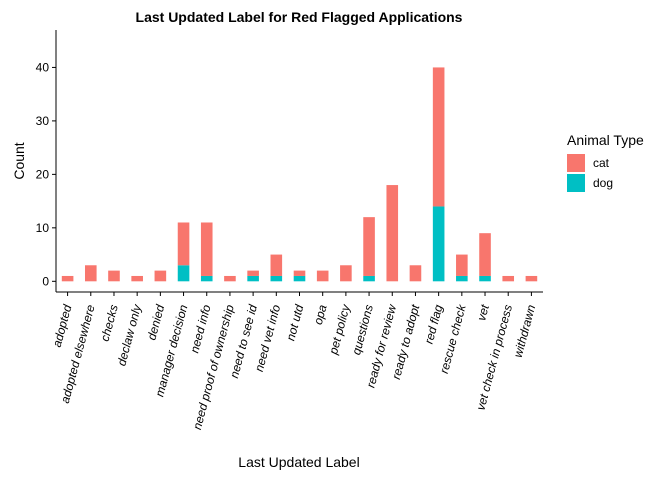 This screenshot has width=672, height=480. What do you see at coordinates (576, 183) in the screenshot?
I see `legend-swatch-dog` at bounding box center [576, 183].